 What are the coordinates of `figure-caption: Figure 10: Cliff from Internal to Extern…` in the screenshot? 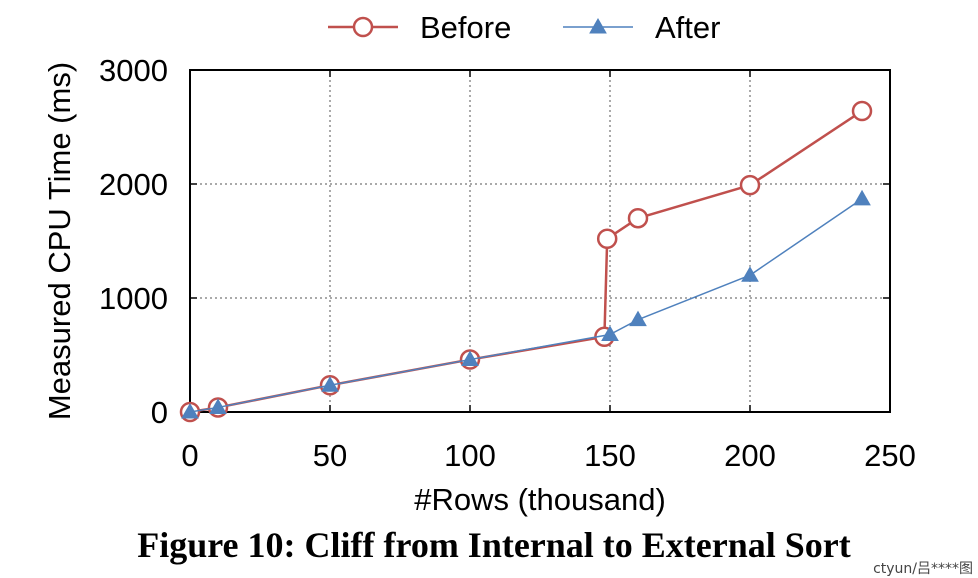 It's located at (494, 545).